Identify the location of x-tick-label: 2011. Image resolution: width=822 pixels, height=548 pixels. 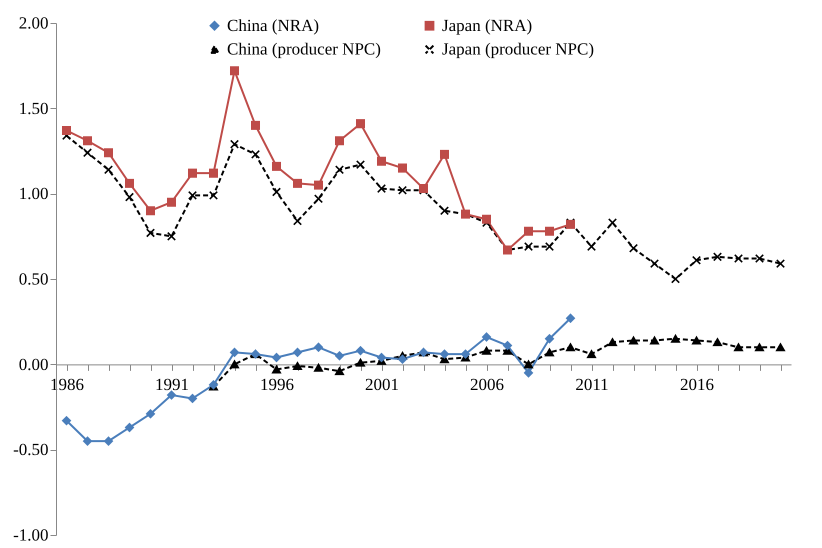
(592, 384).